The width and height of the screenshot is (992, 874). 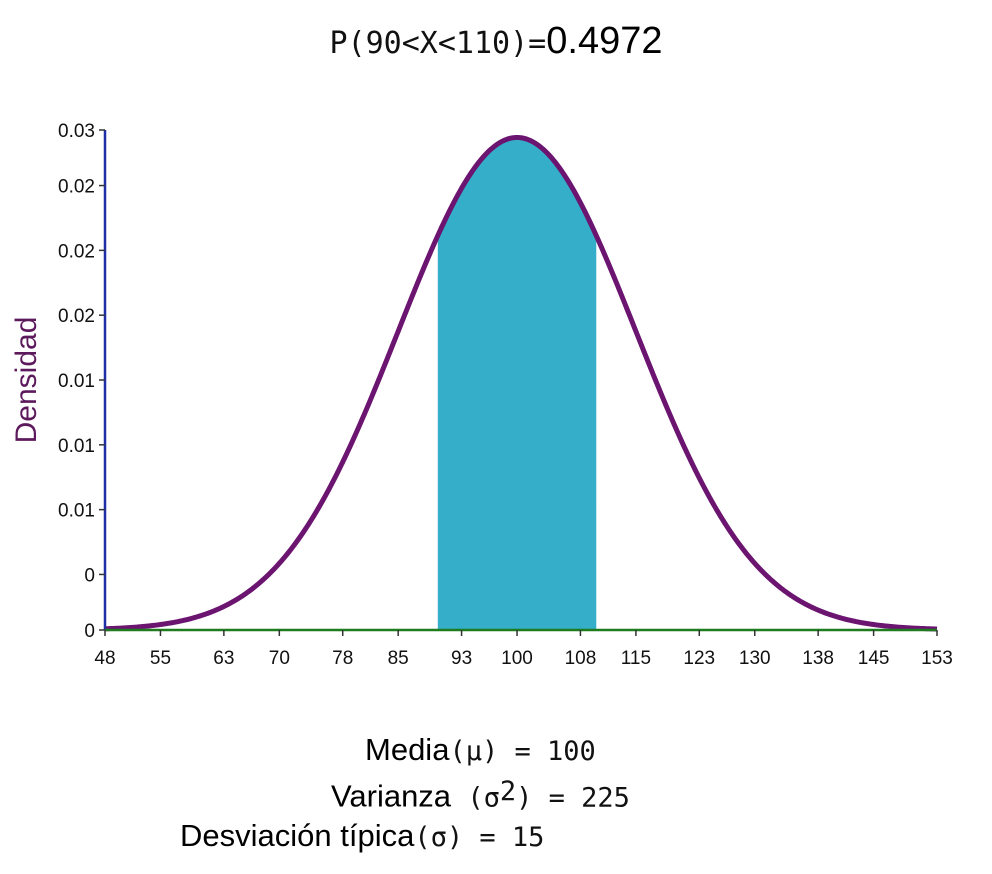 I want to click on x-tick-label: 70, so click(x=279, y=658).